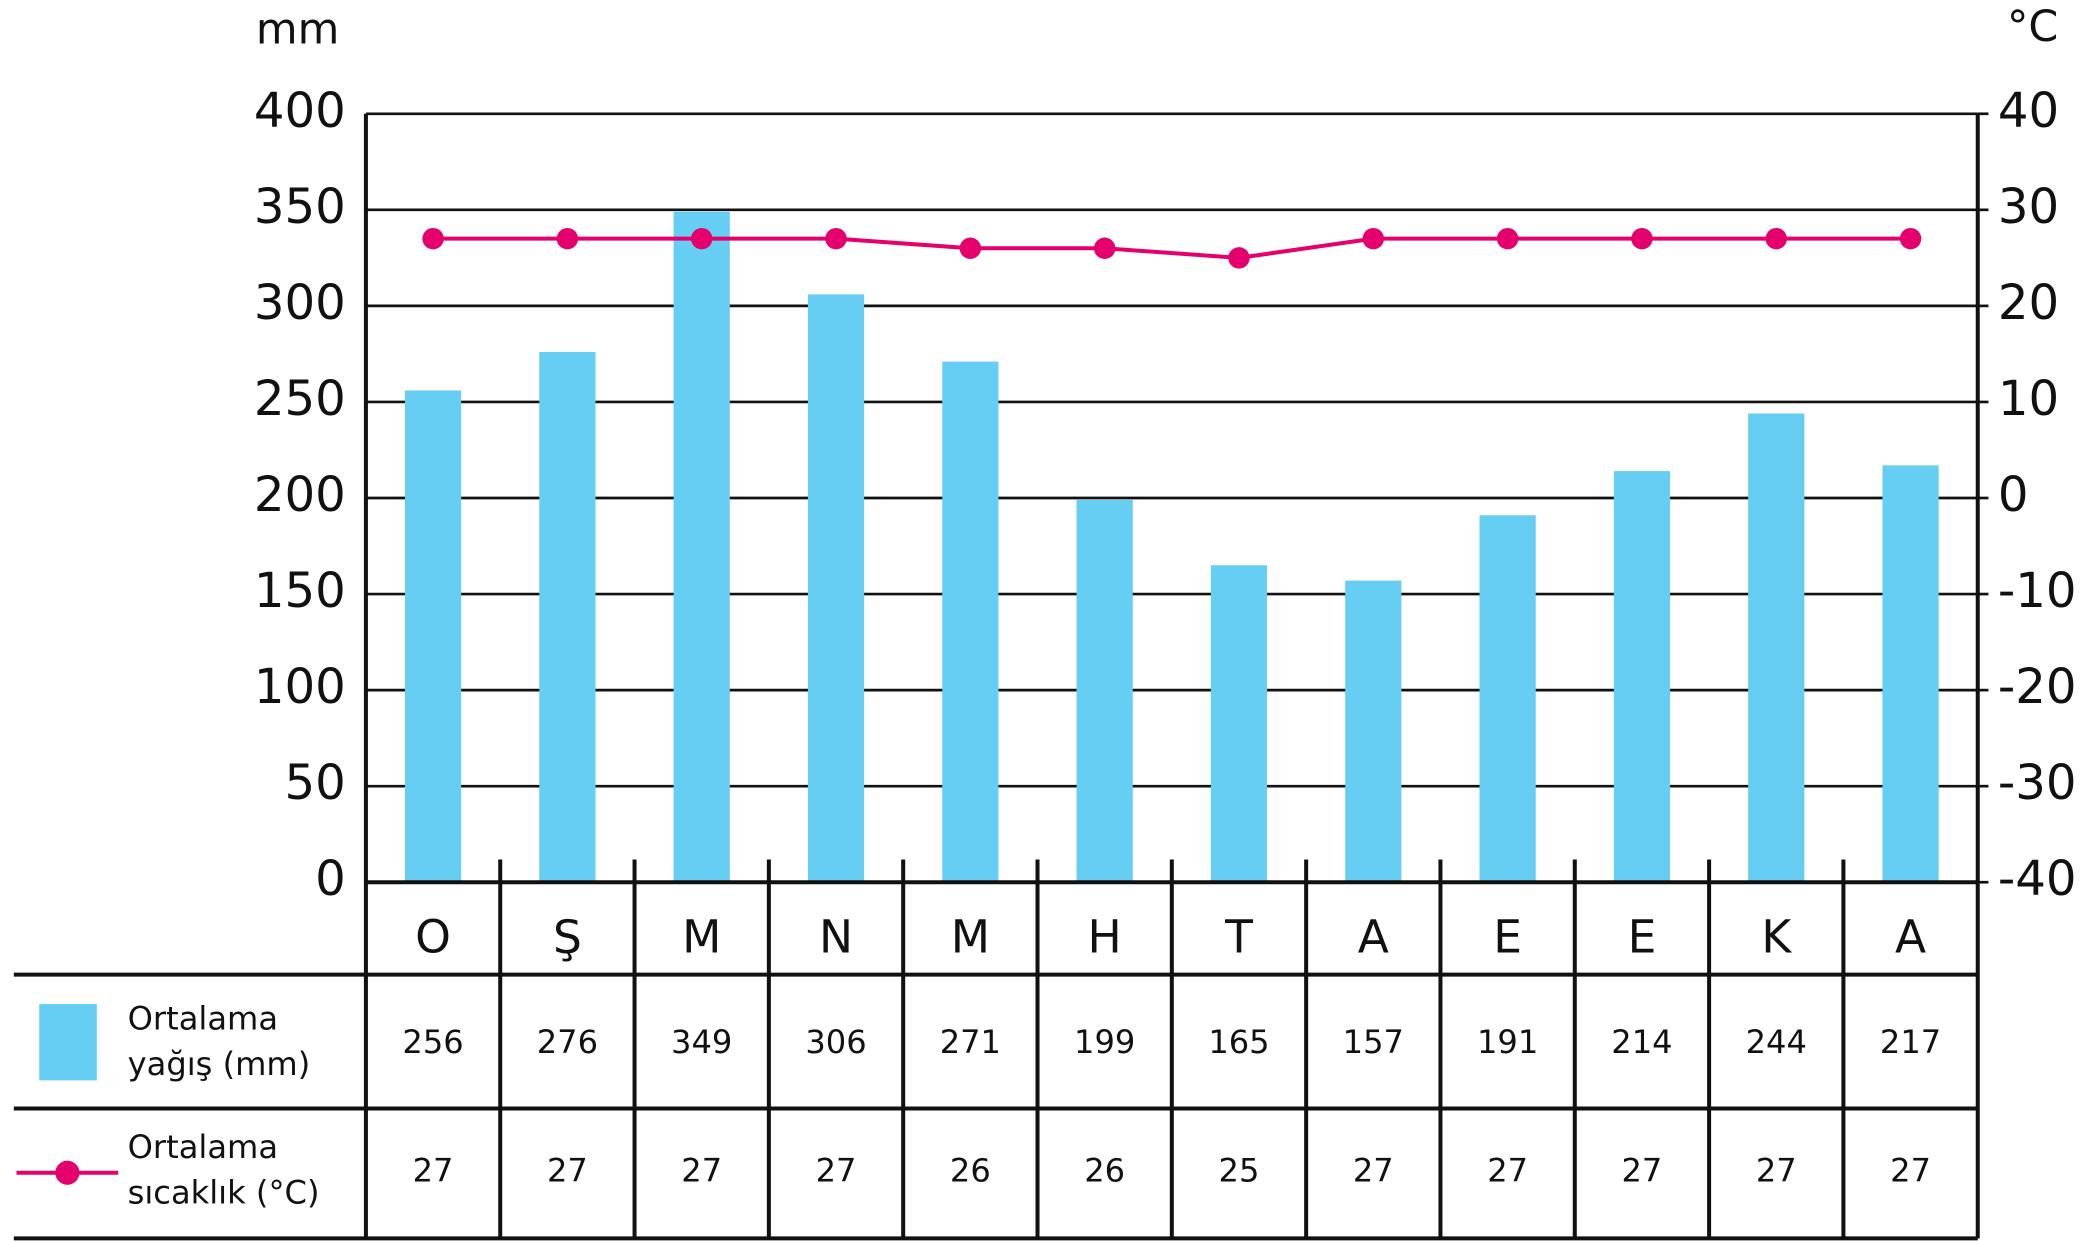  I want to click on y2-tick-label: 10, so click(2028, 399).